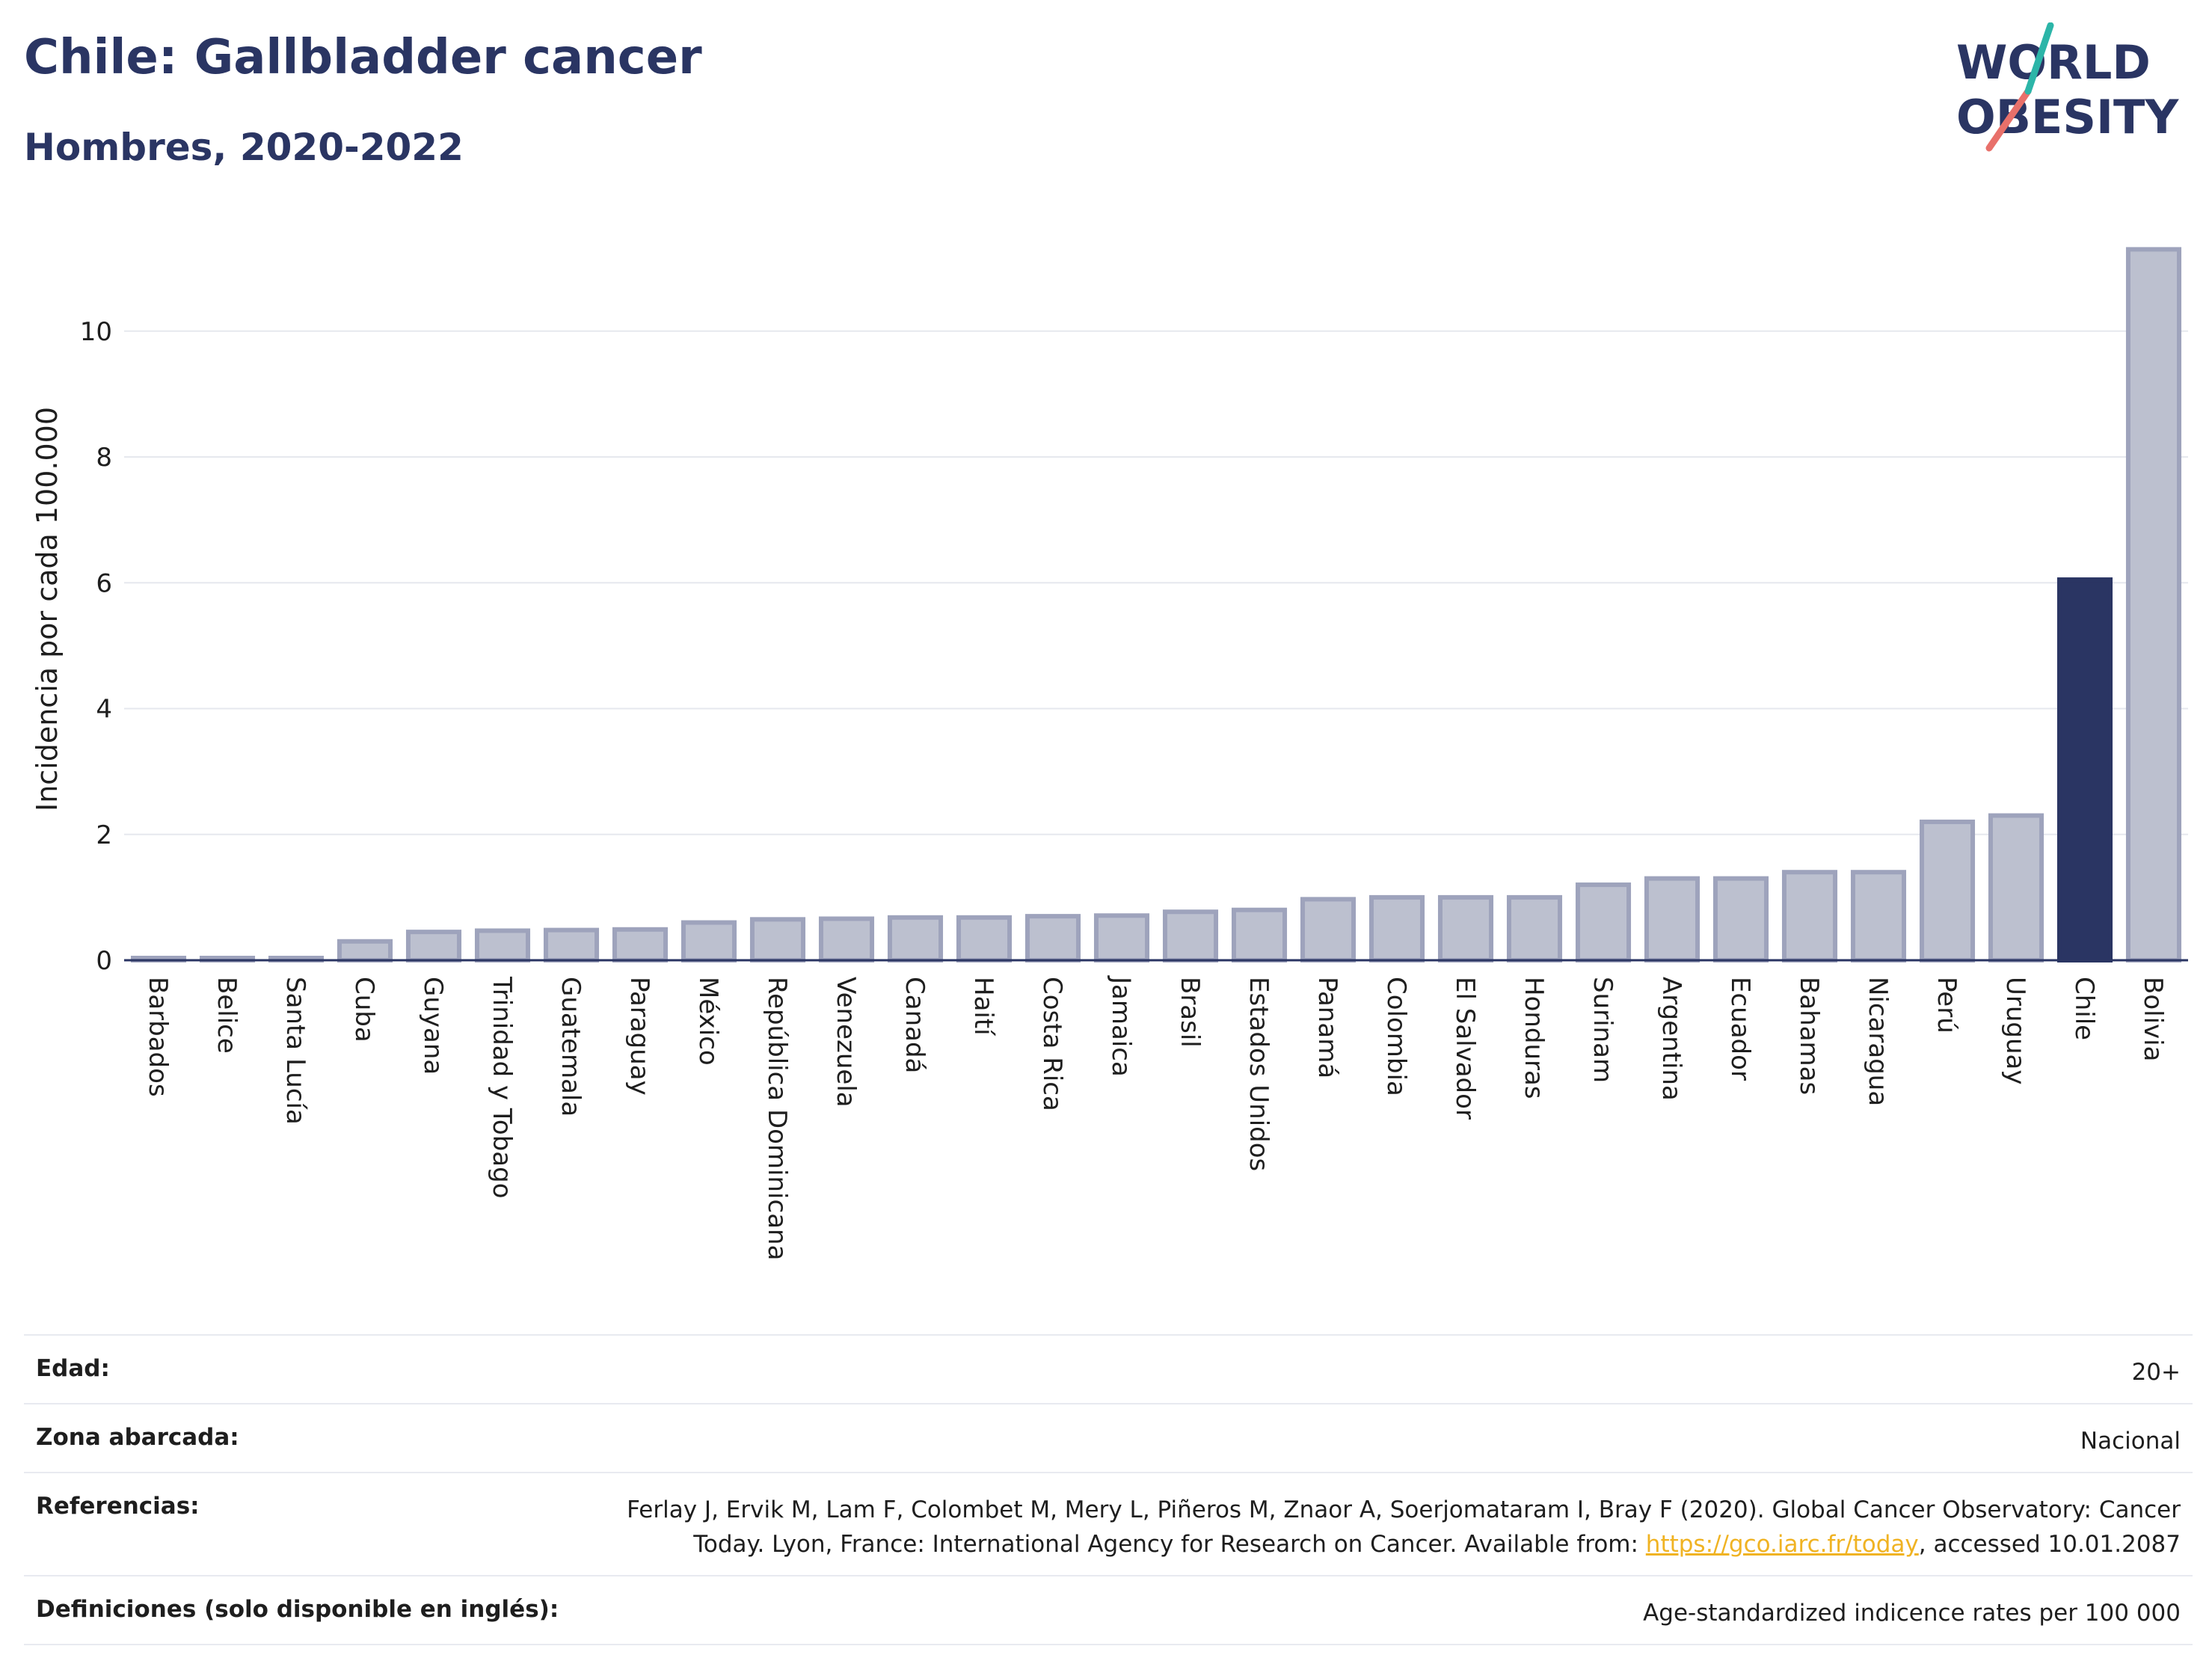 The width and height of the screenshot is (2212, 1655). Describe the element at coordinates (915, 1025) in the screenshot. I see `x-tick-label: Canadá` at that location.